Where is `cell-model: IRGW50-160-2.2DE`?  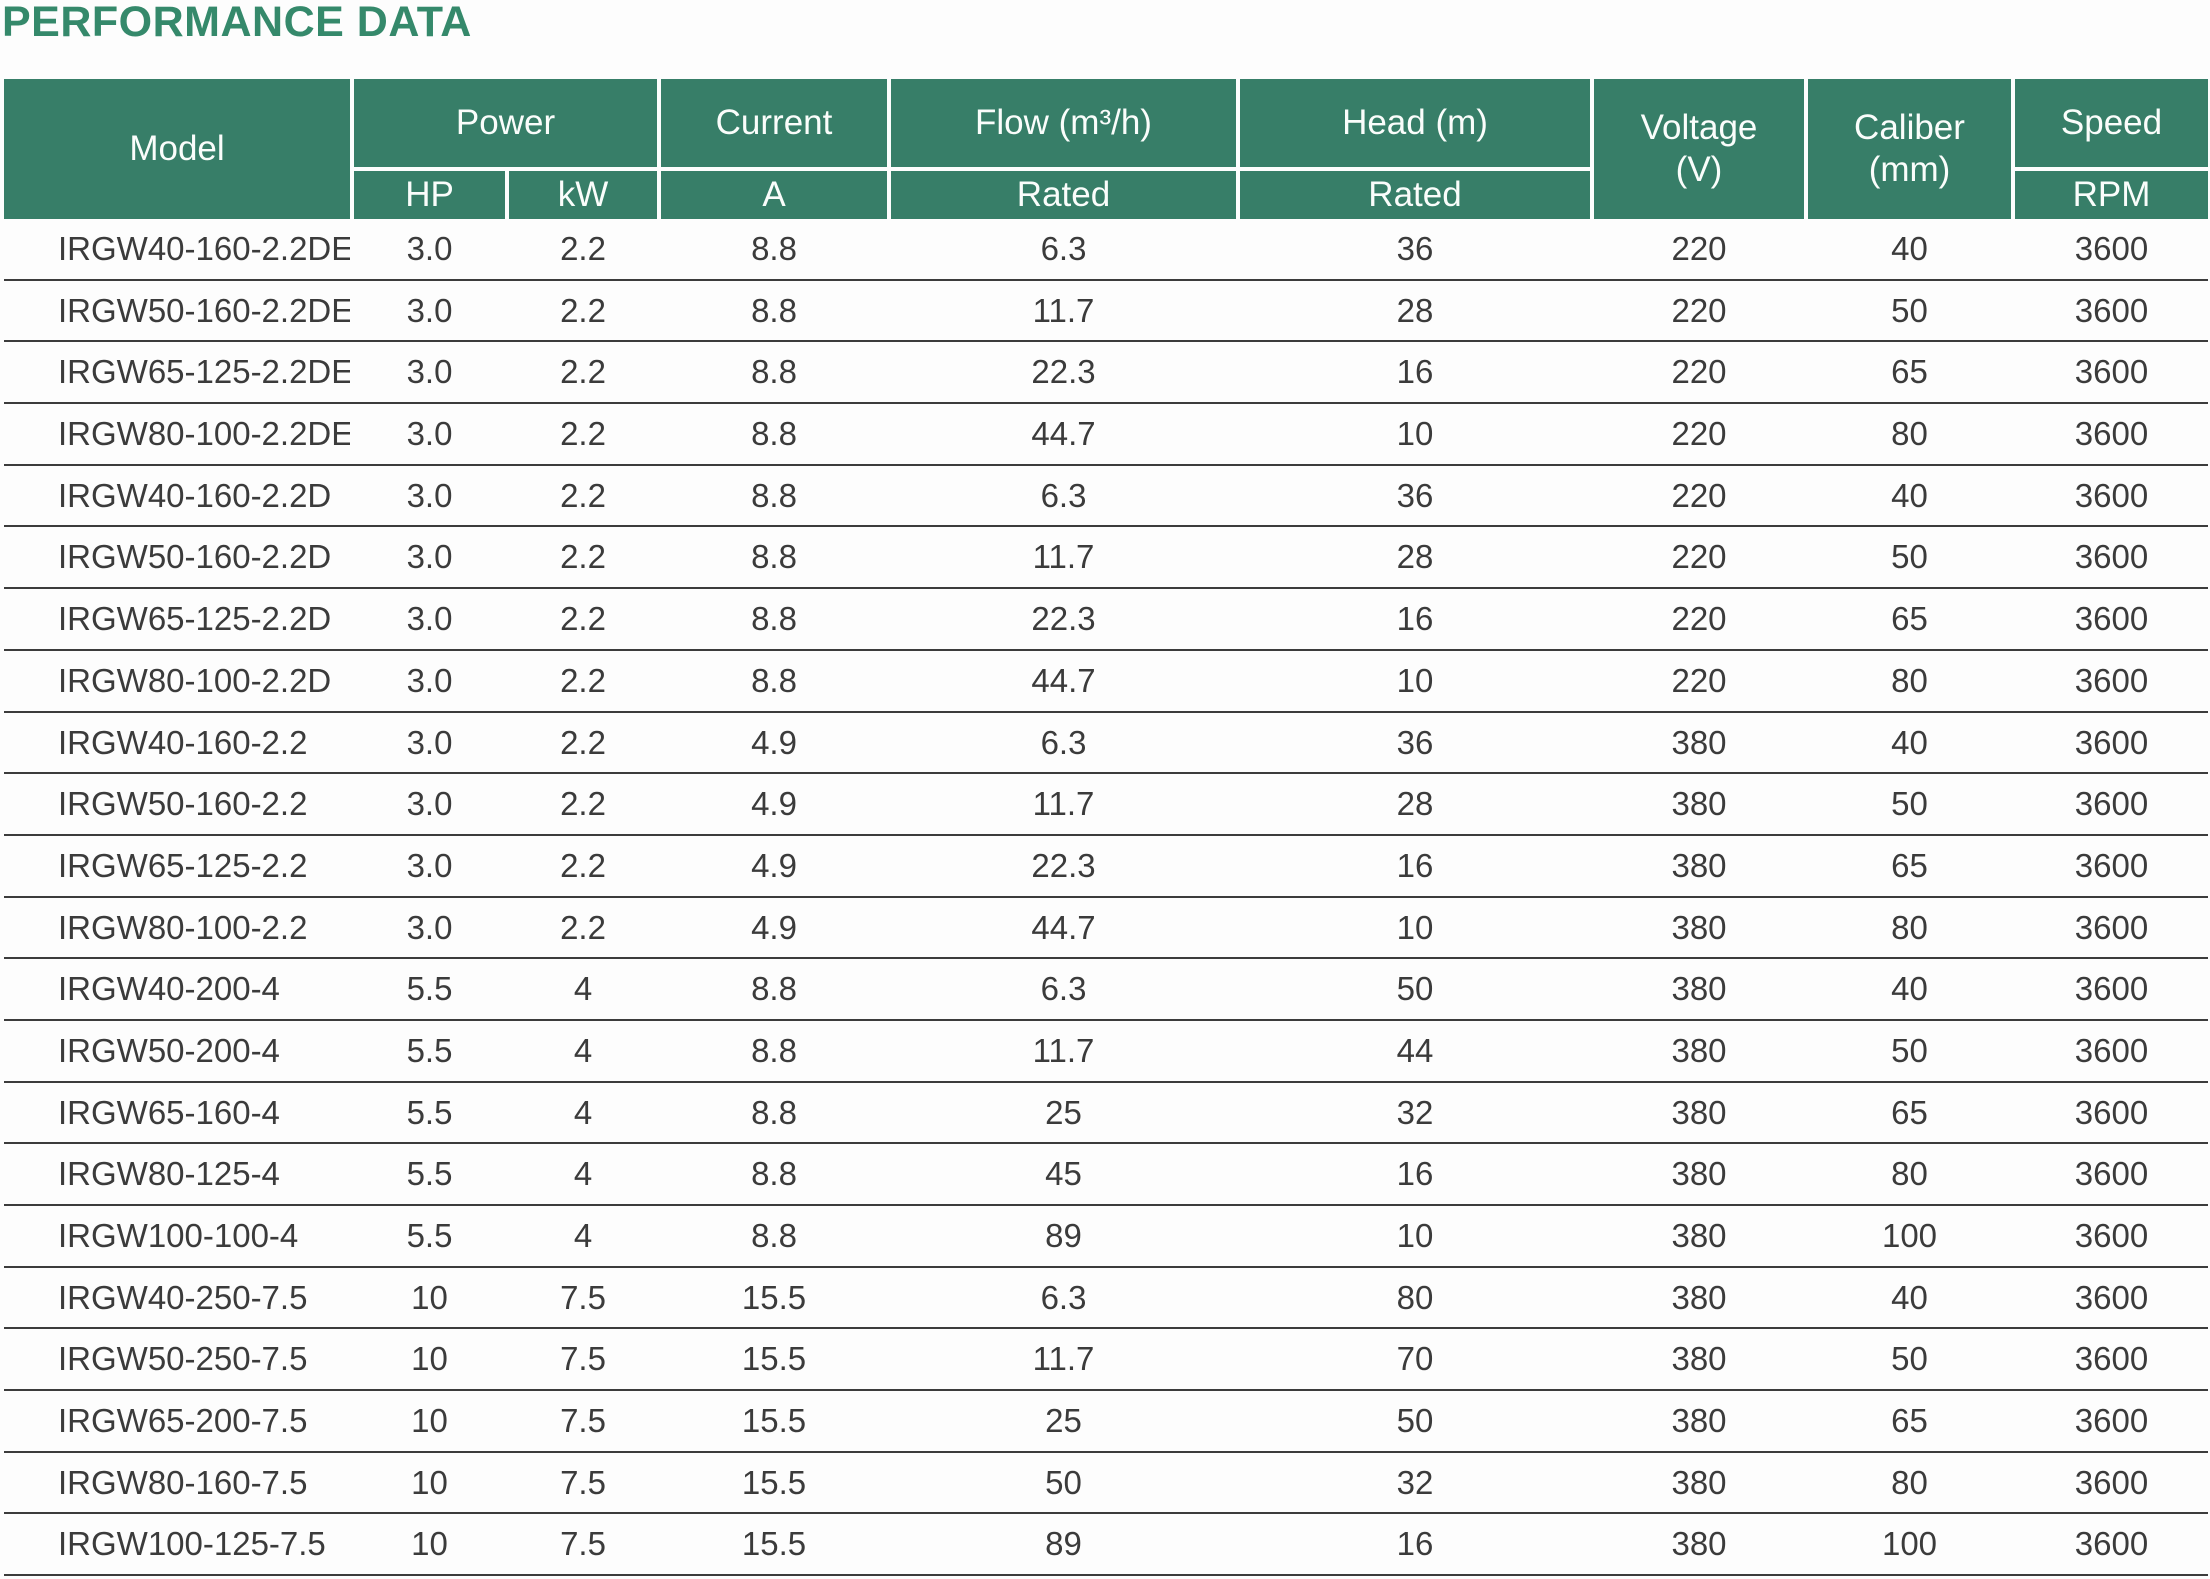
cell-model: IRGW50-160-2.2DE is located at coordinates (204, 310).